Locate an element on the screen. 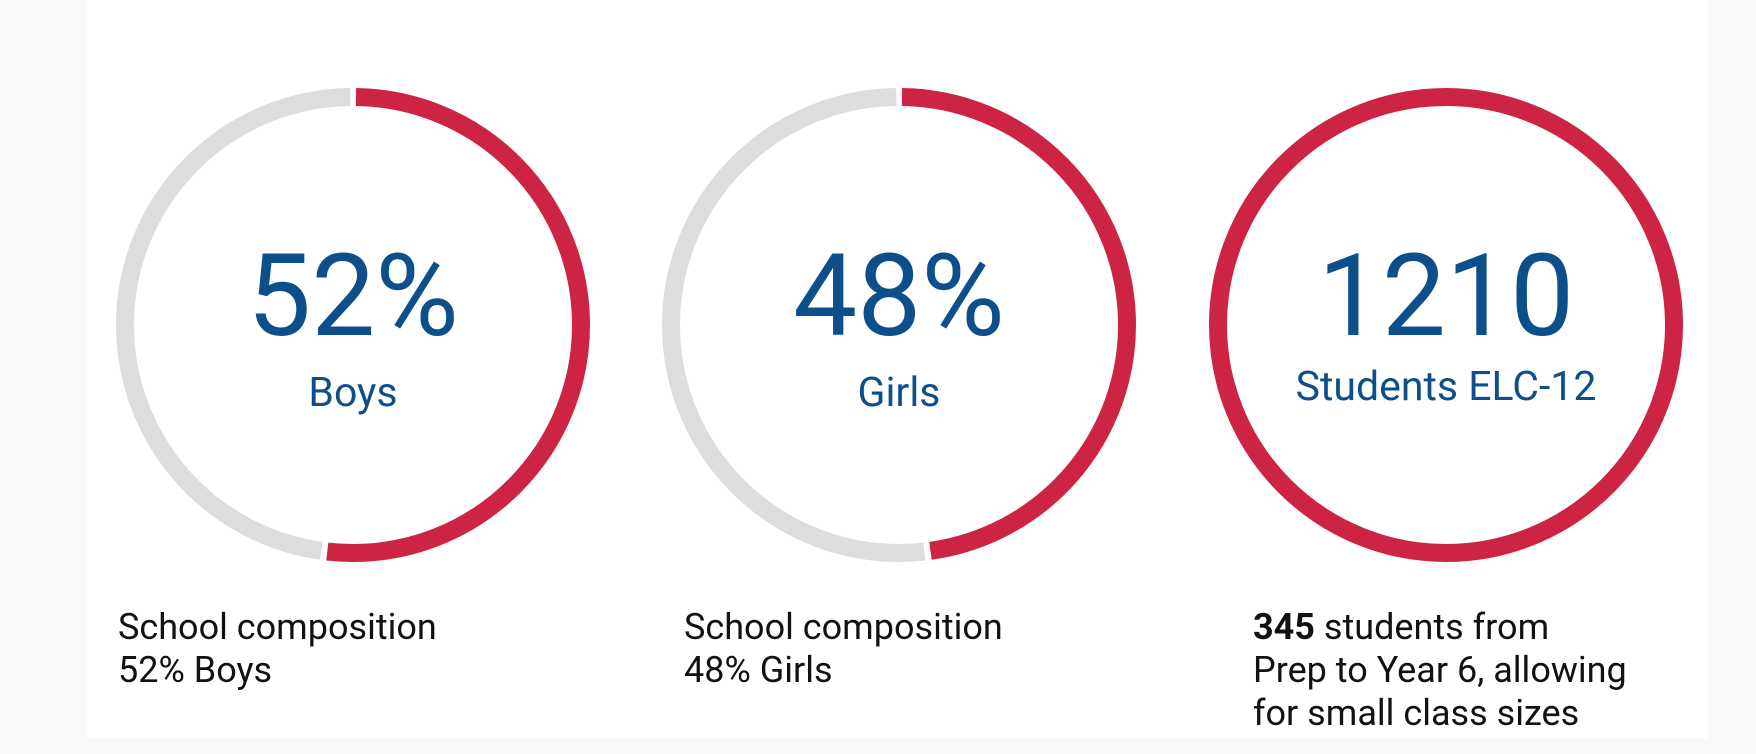 The height and width of the screenshot is (754, 1756). caption: School composition 48% Girls is located at coordinates (843, 649).